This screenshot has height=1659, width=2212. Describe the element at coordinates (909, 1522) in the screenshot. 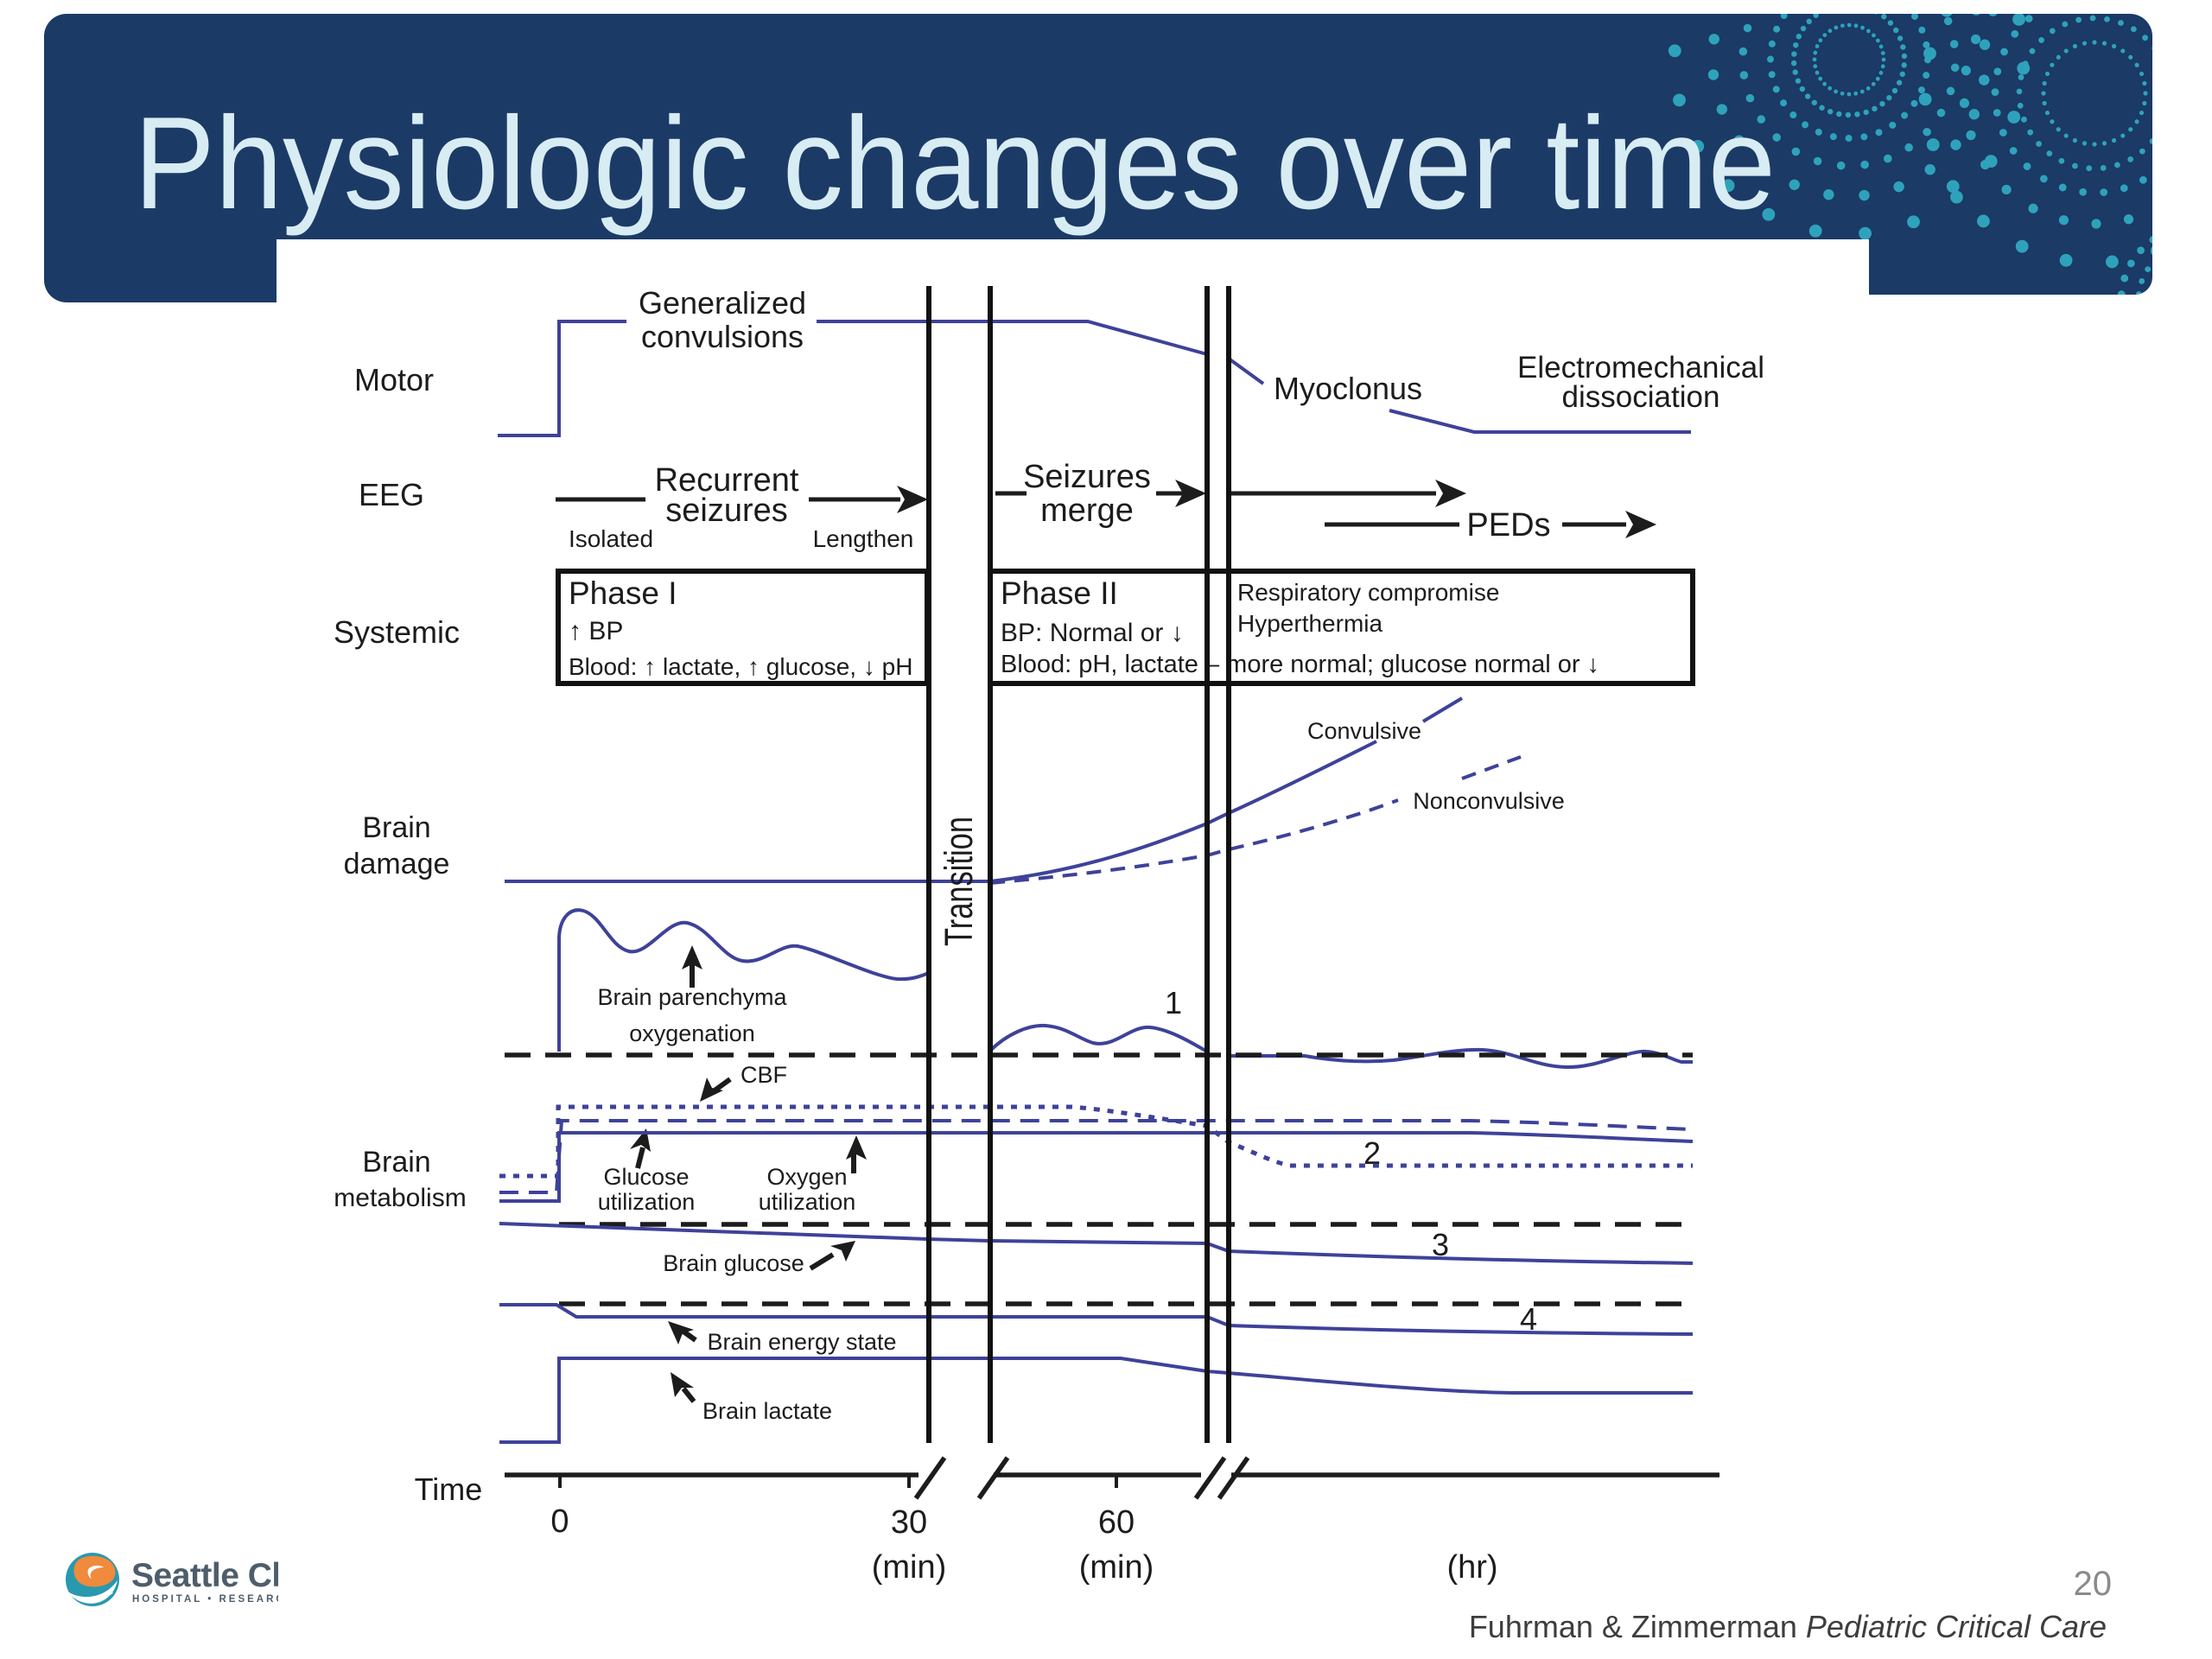

I see `svg-text: 30` at that location.